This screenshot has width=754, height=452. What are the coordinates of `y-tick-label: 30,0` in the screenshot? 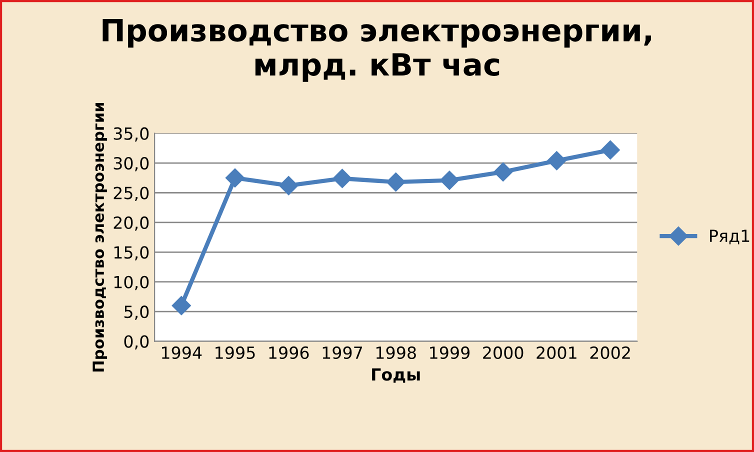 It's located at (131, 164).